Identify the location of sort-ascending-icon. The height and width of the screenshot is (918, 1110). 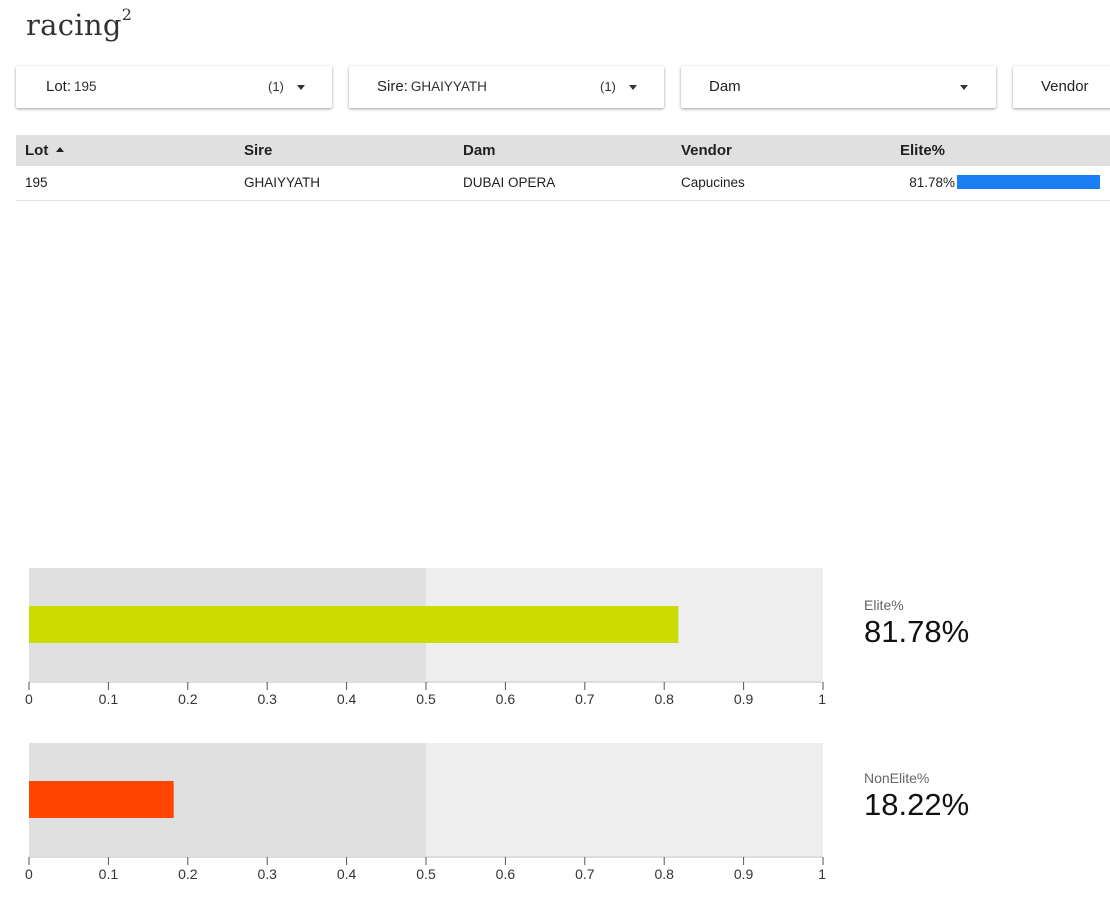
(60, 149).